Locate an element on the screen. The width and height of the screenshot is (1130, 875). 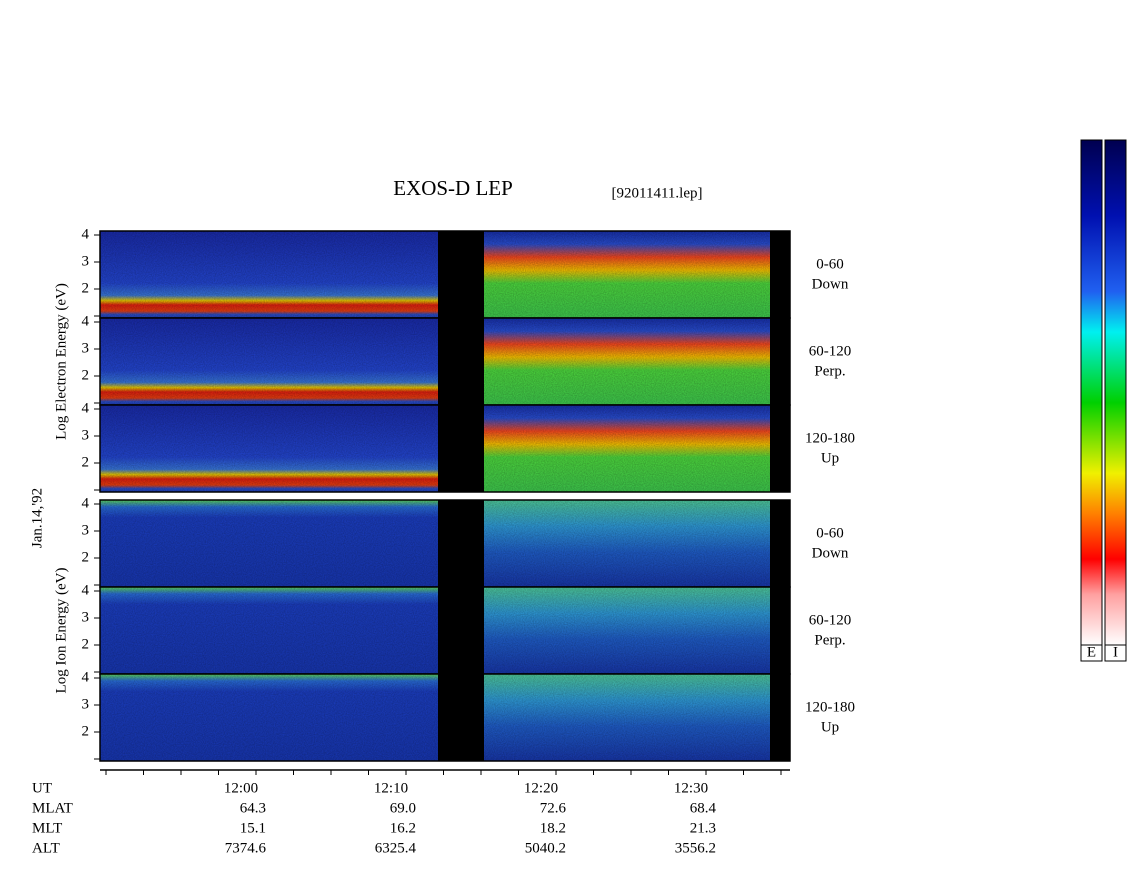
ephemeris-value: 64.3 is located at coordinates (253, 808).